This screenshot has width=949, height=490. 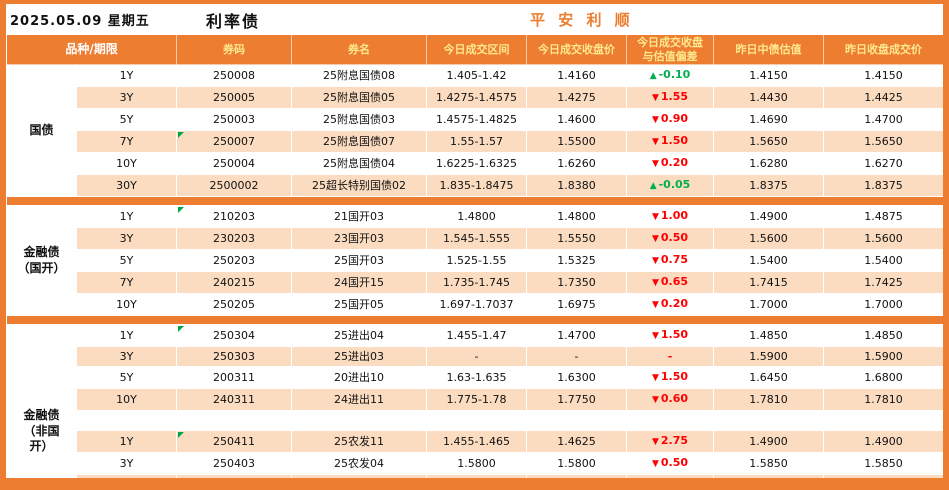 What do you see at coordinates (883, 335) in the screenshot?
I see `prev-close-cell: 1.4850` at bounding box center [883, 335].